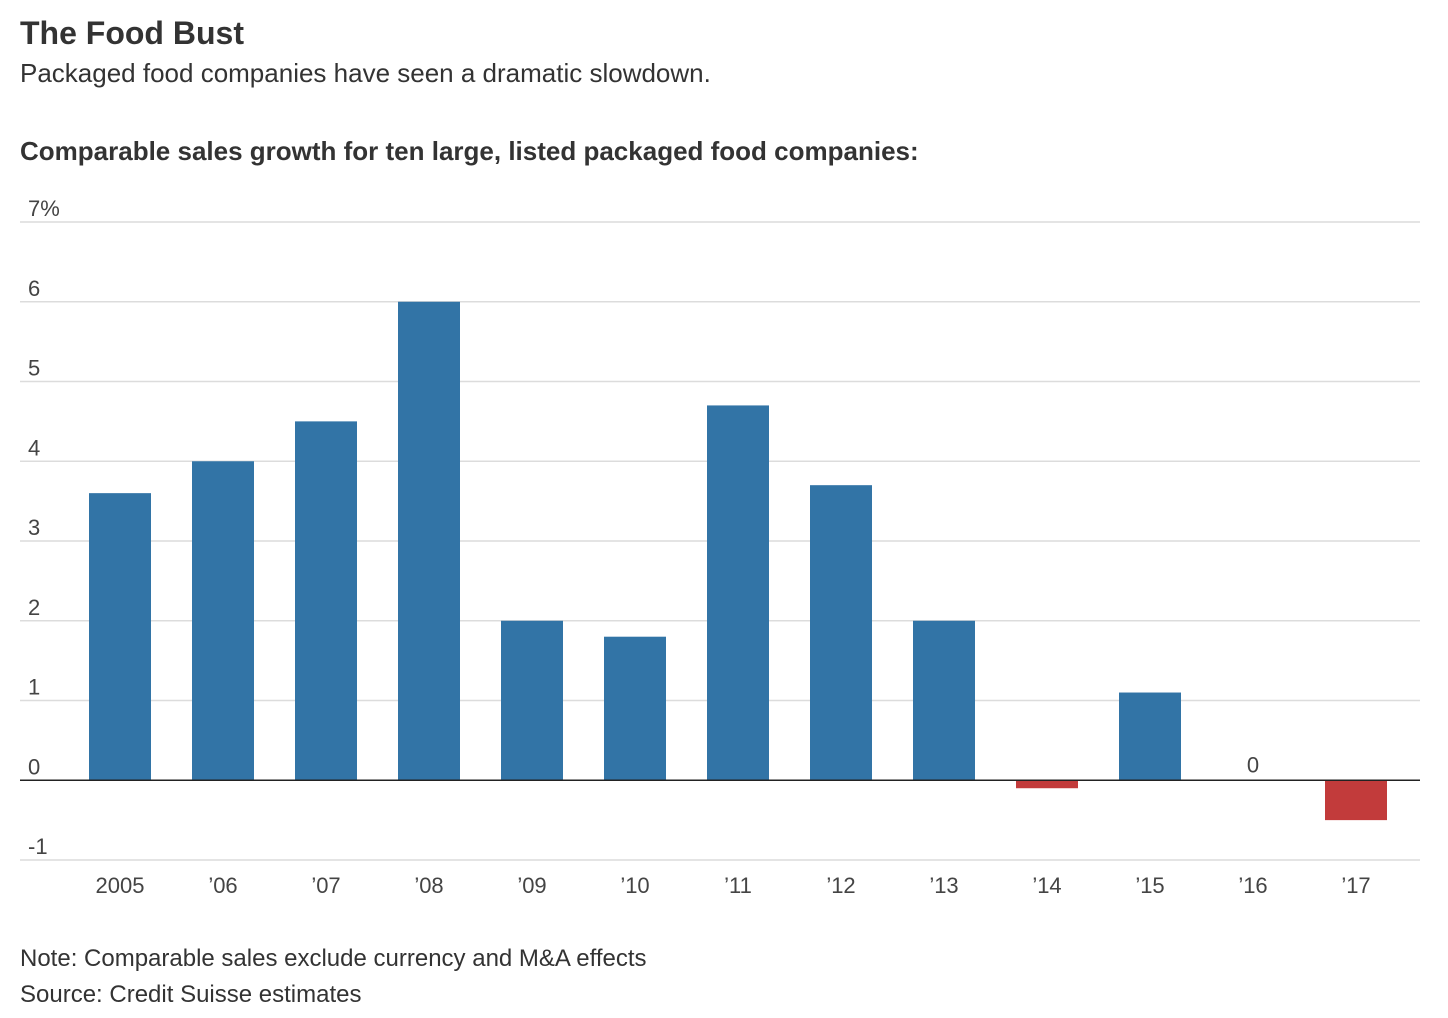  What do you see at coordinates (1149, 885) in the screenshot?
I see `x-tick-label: ’15` at bounding box center [1149, 885].